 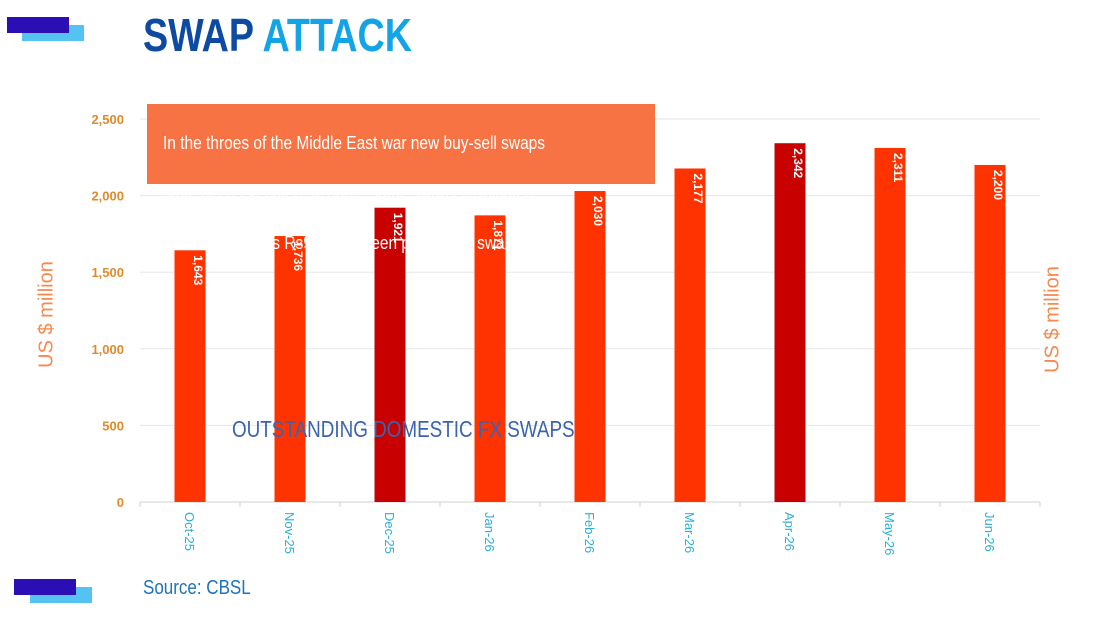 What do you see at coordinates (107, 349) in the screenshot?
I see `y-tick-label: 1,000` at bounding box center [107, 349].